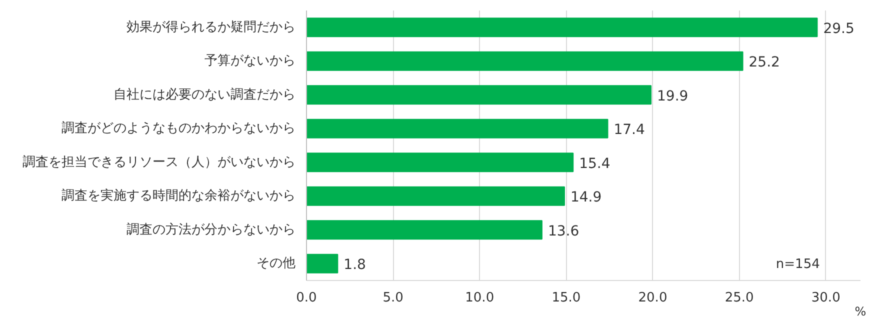 The image size is (877, 321). Describe the element at coordinates (393, 298) in the screenshot. I see `x-tick-label: 5.0` at that location.